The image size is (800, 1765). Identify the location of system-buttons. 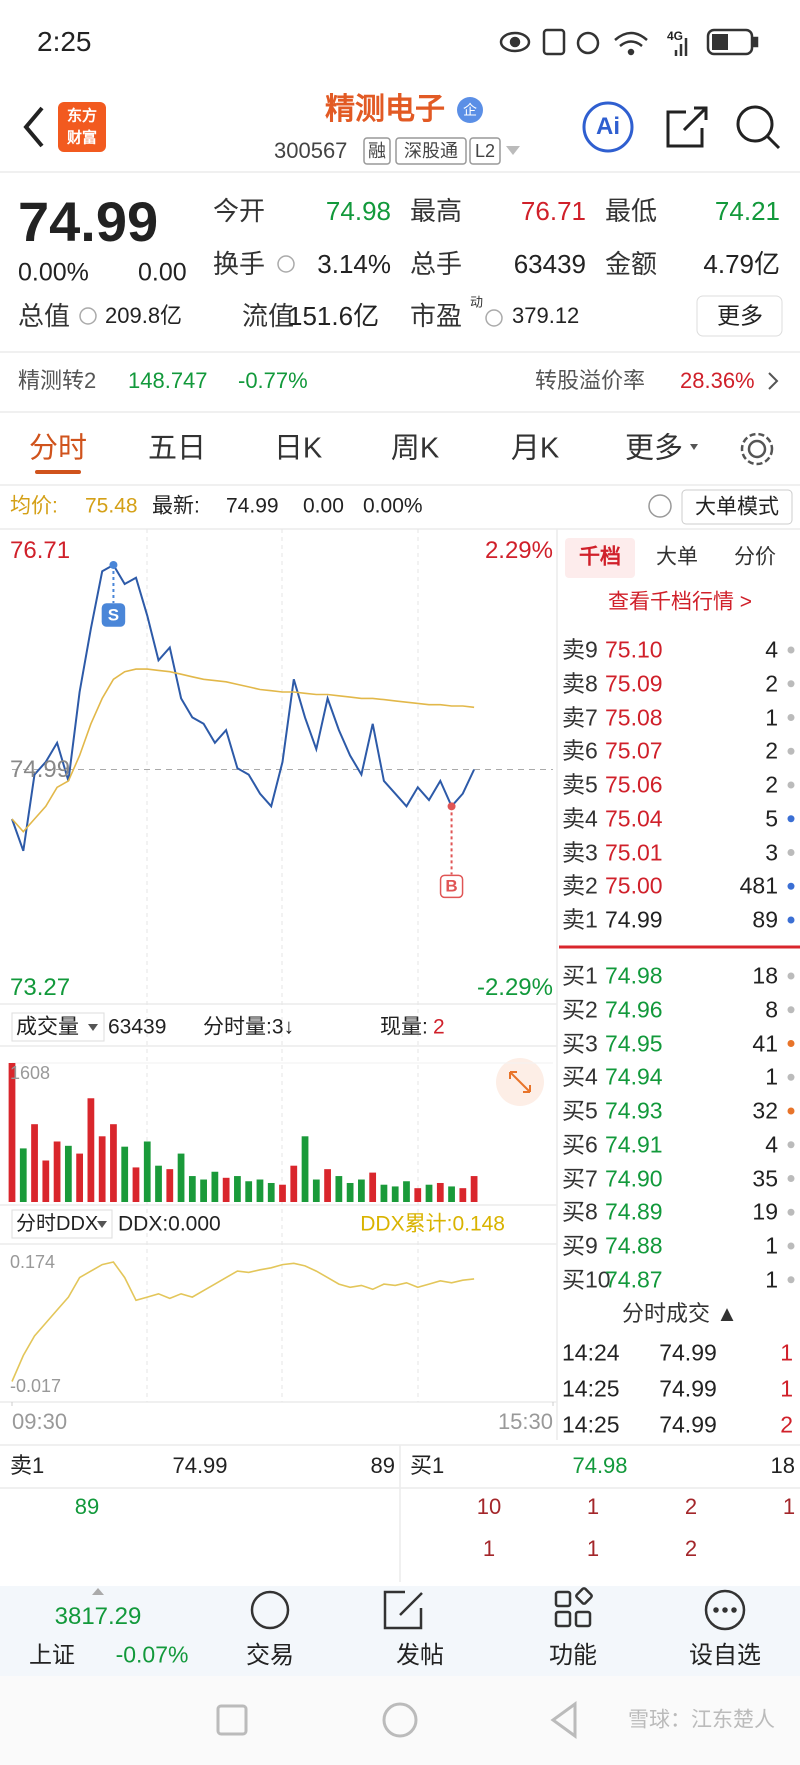
(396, 1720).